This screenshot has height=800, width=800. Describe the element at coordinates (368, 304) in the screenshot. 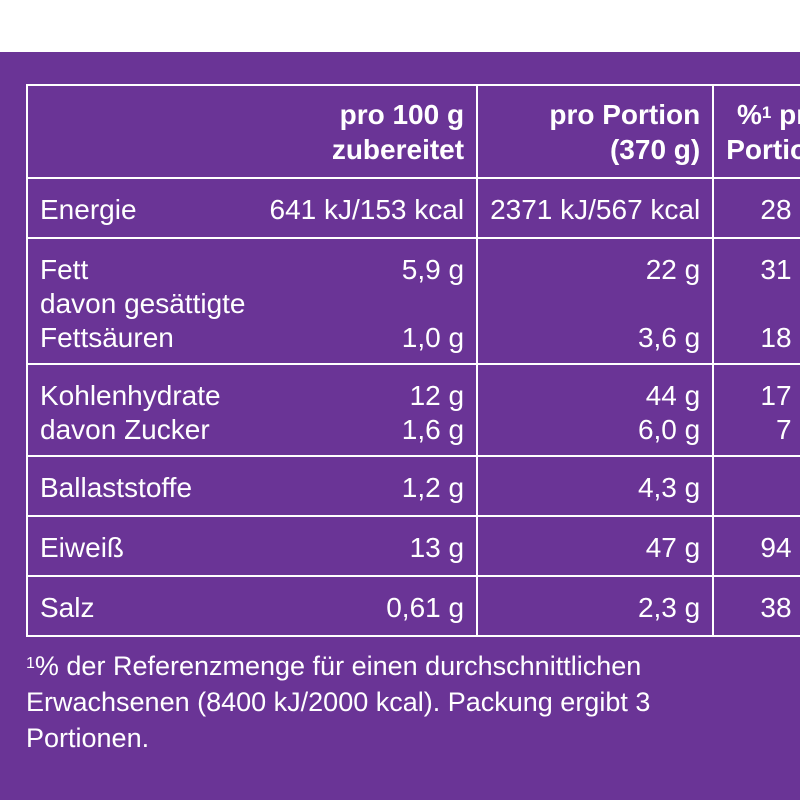

I see `value-per-100g` at that location.